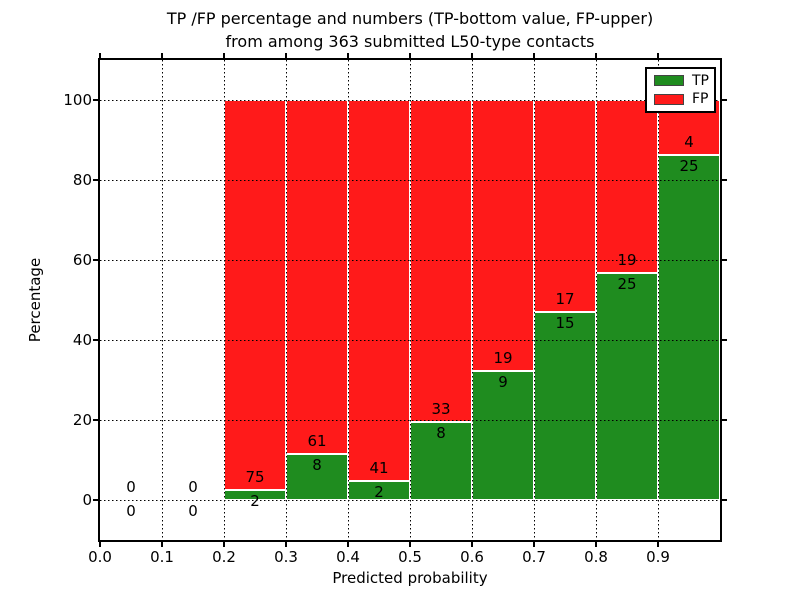 This screenshot has height=600, width=800. I want to click on tp-count-label: 9, so click(503, 382).